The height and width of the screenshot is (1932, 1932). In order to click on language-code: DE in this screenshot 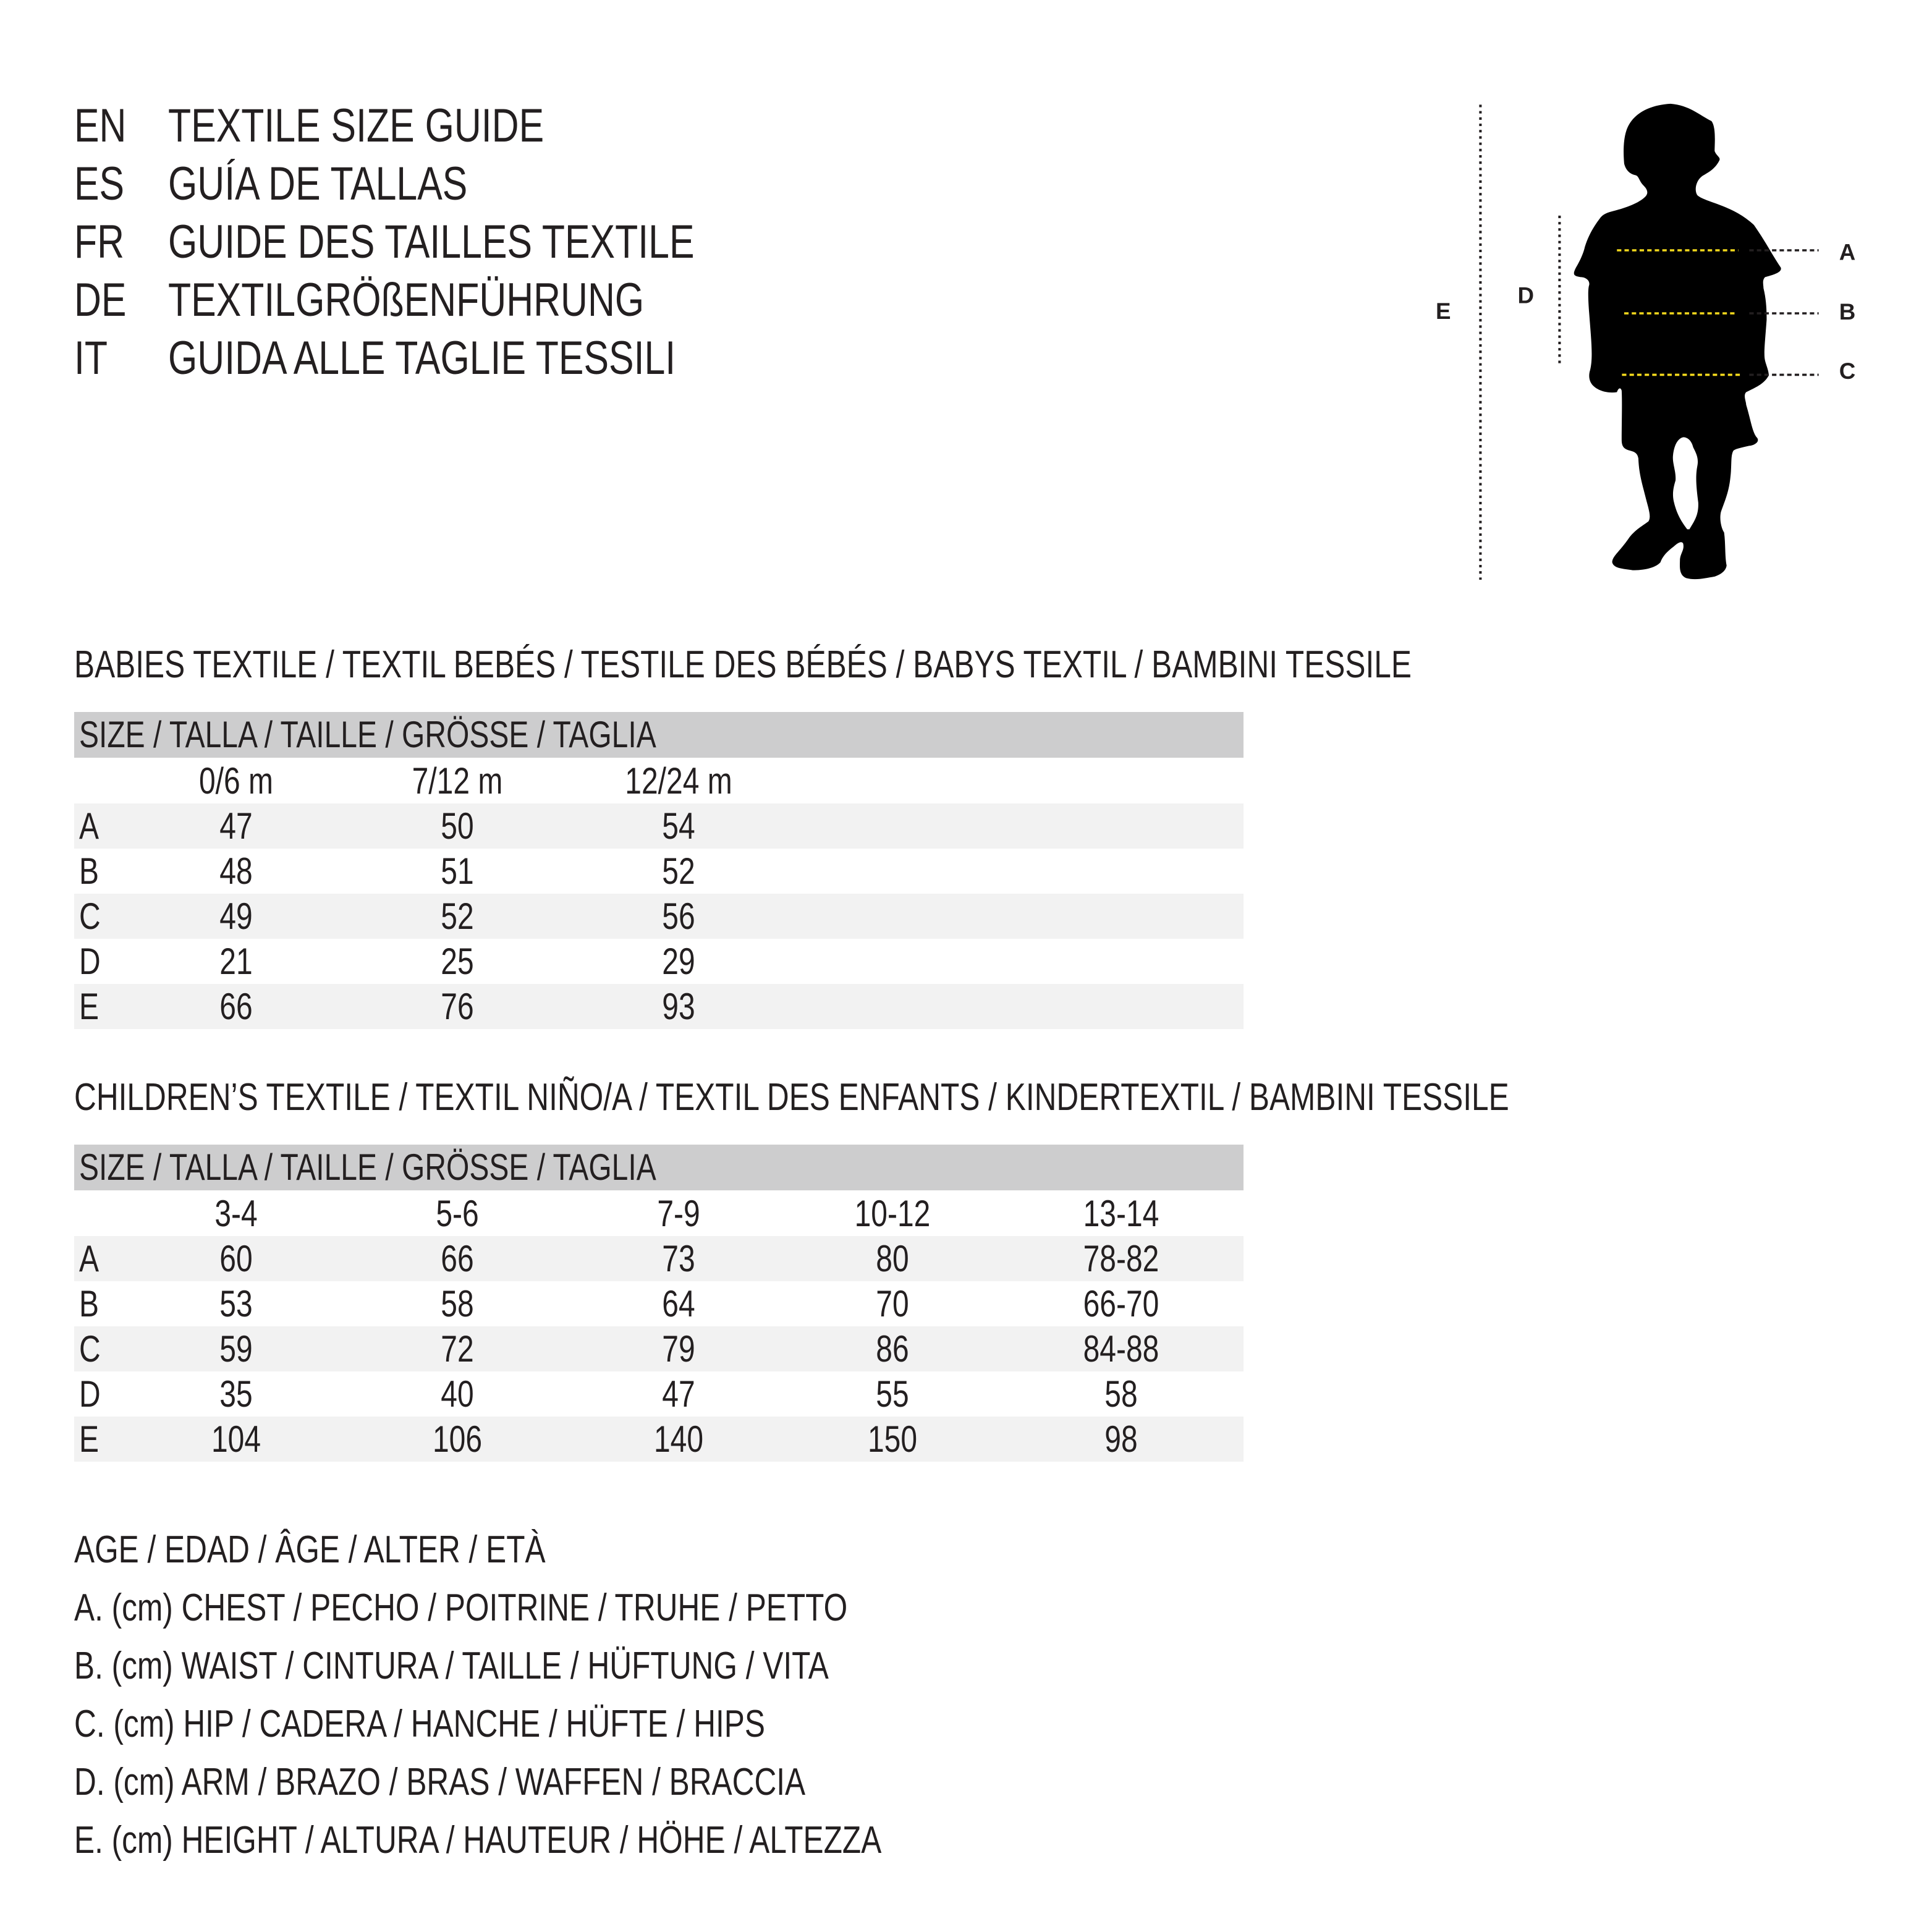, I will do `click(100, 300)`.